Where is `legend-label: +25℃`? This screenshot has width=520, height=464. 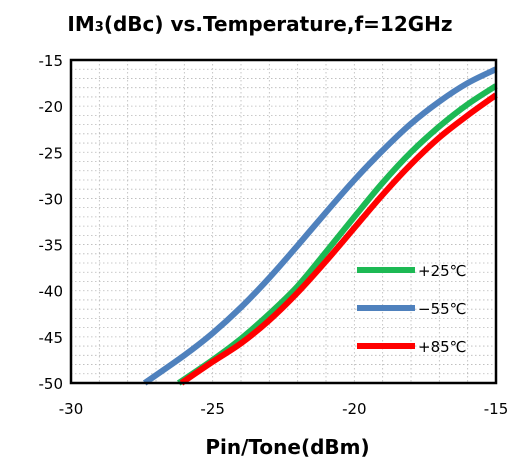
legend-label: +25℃ is located at coordinates (442, 271).